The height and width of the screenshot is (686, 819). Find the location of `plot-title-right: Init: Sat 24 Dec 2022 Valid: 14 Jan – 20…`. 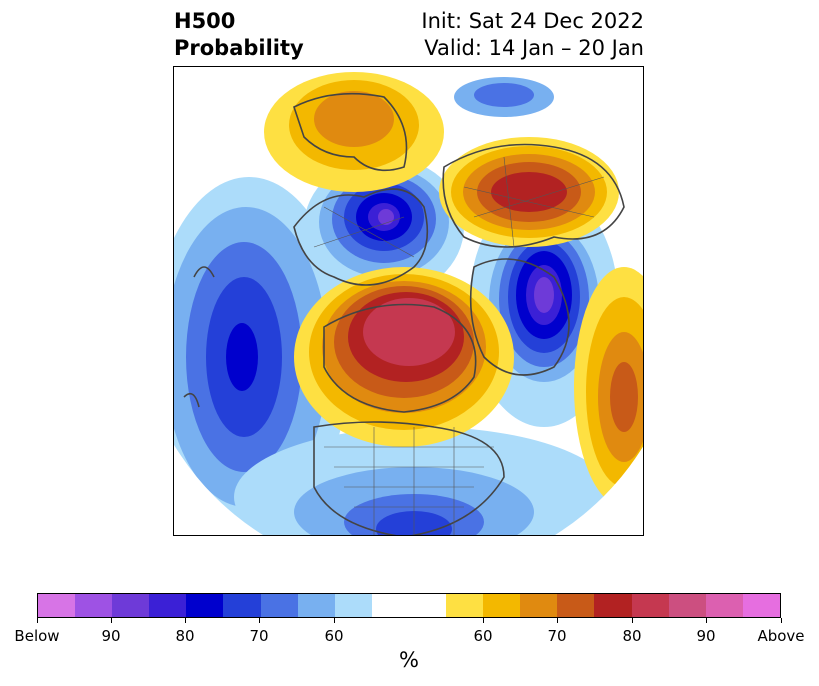

plot-title-right: Init: Sat 24 Dec 2022 Valid: 14 Jan – 20… is located at coordinates (532, 35).